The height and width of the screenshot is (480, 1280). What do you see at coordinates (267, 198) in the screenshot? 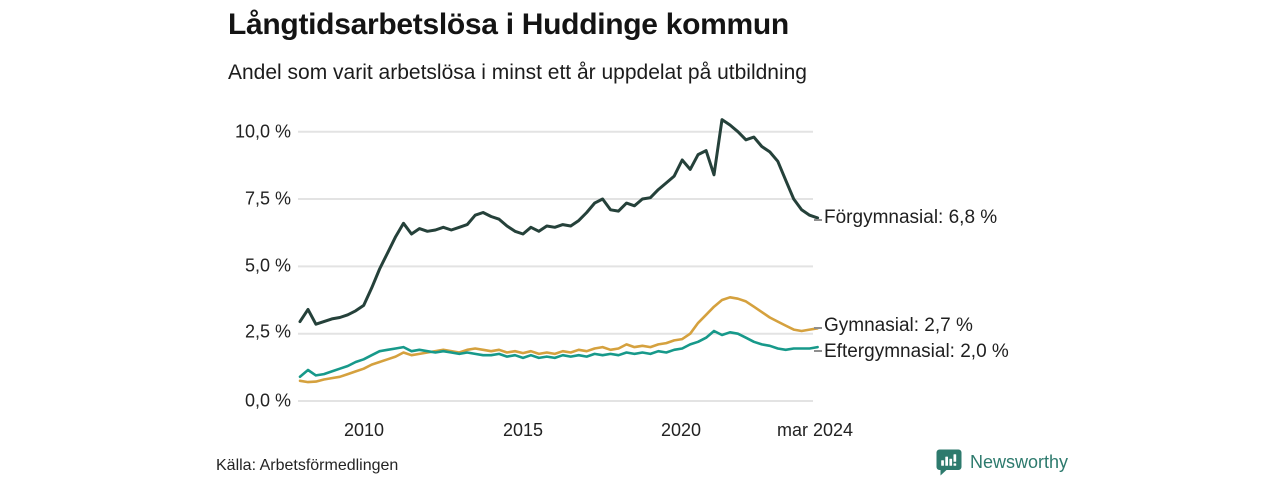
I see `y-tick-label: 7,5 %` at bounding box center [267, 198].